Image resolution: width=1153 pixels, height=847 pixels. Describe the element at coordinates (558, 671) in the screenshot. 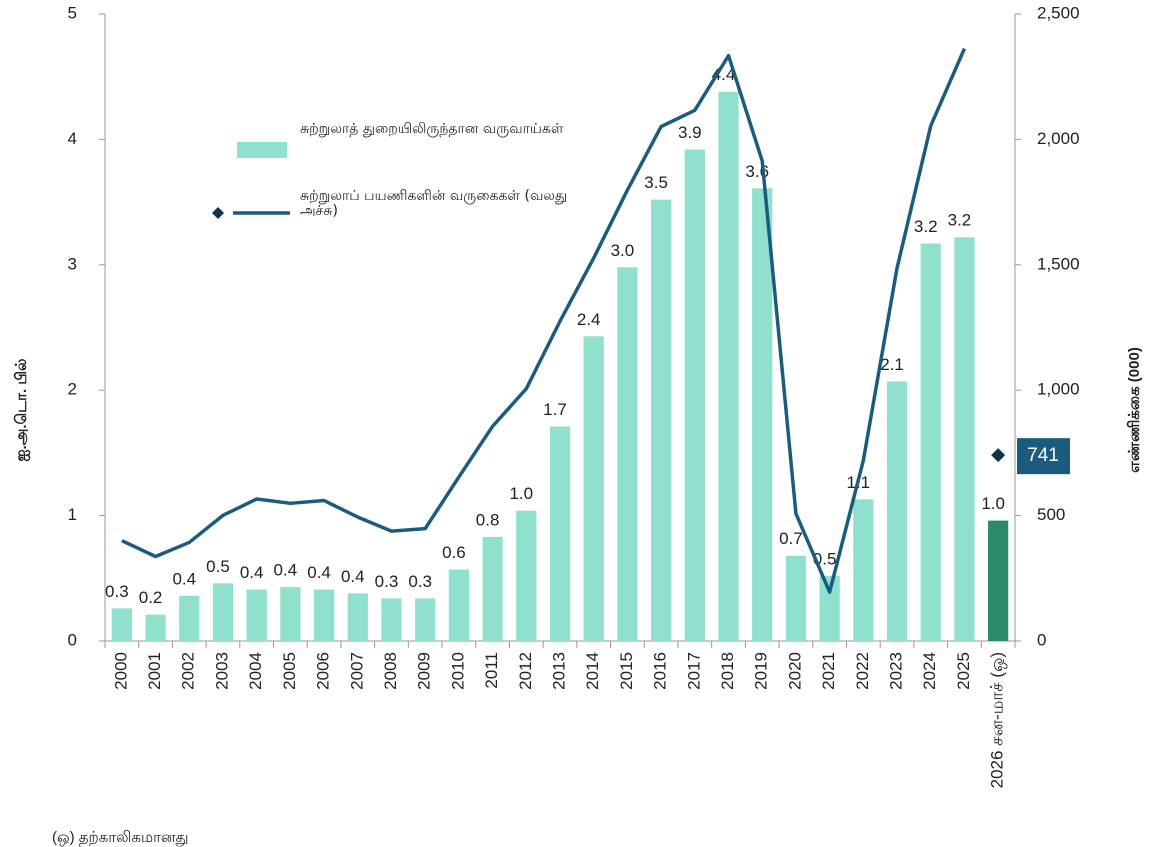

I see `x-tick-label: 2013` at that location.